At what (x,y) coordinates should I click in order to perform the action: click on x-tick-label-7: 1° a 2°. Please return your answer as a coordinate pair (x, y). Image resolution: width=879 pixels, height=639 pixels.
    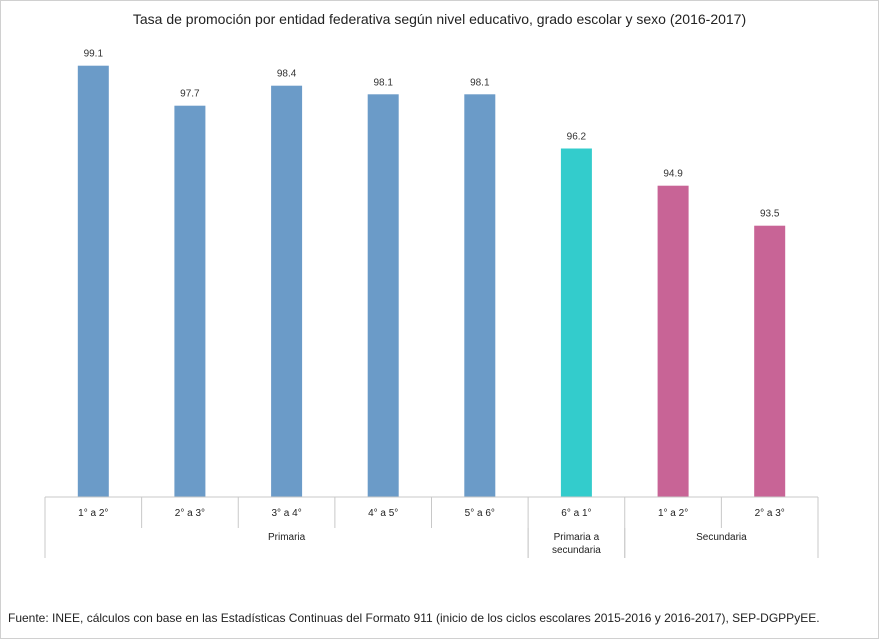
    Looking at the image, I should click on (673, 513).